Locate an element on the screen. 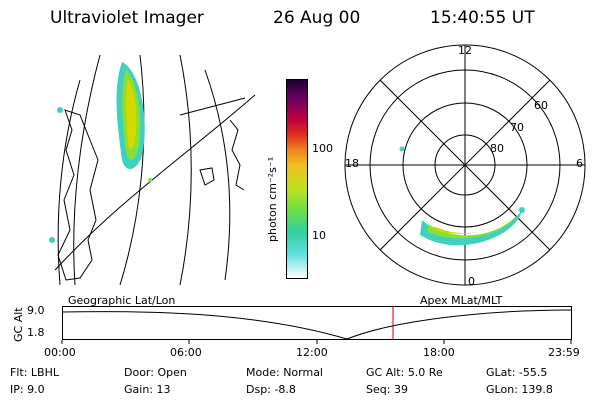  lat-label-60: 60 is located at coordinates (541, 105).